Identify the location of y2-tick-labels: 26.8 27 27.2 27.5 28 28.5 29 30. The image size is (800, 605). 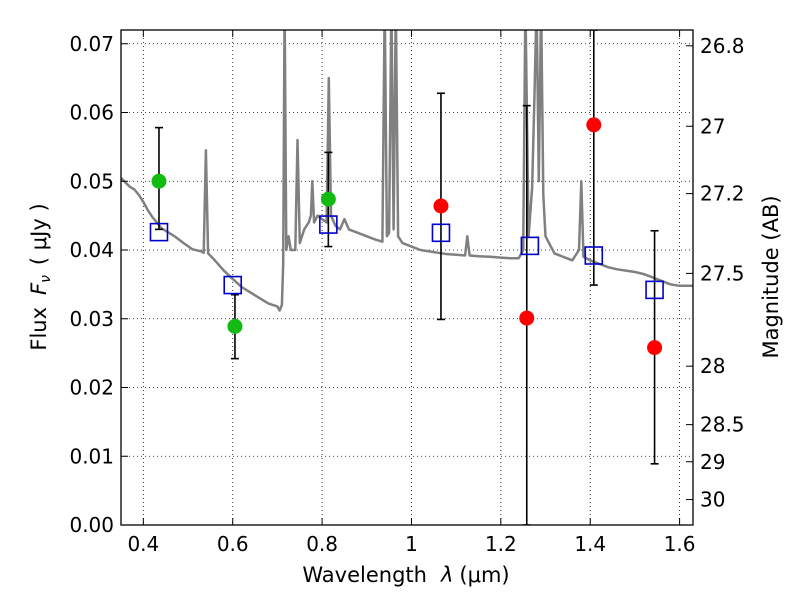
(722, 273).